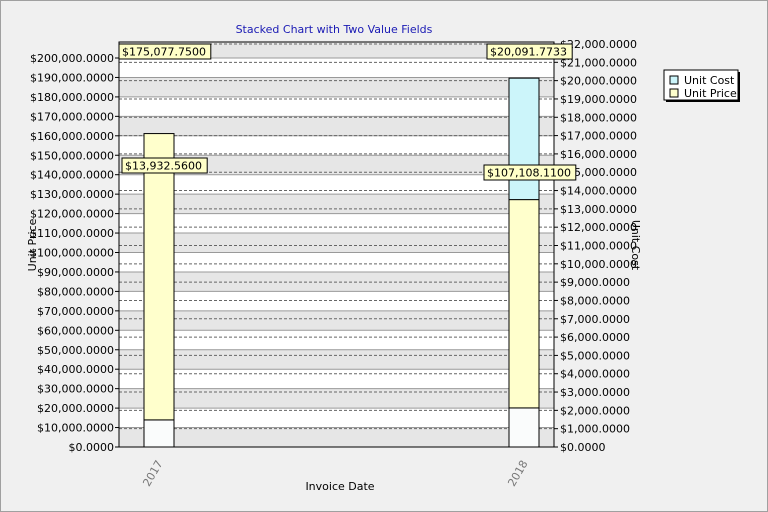  I want to click on data-label-text: $13,932.5600, so click(163, 166).